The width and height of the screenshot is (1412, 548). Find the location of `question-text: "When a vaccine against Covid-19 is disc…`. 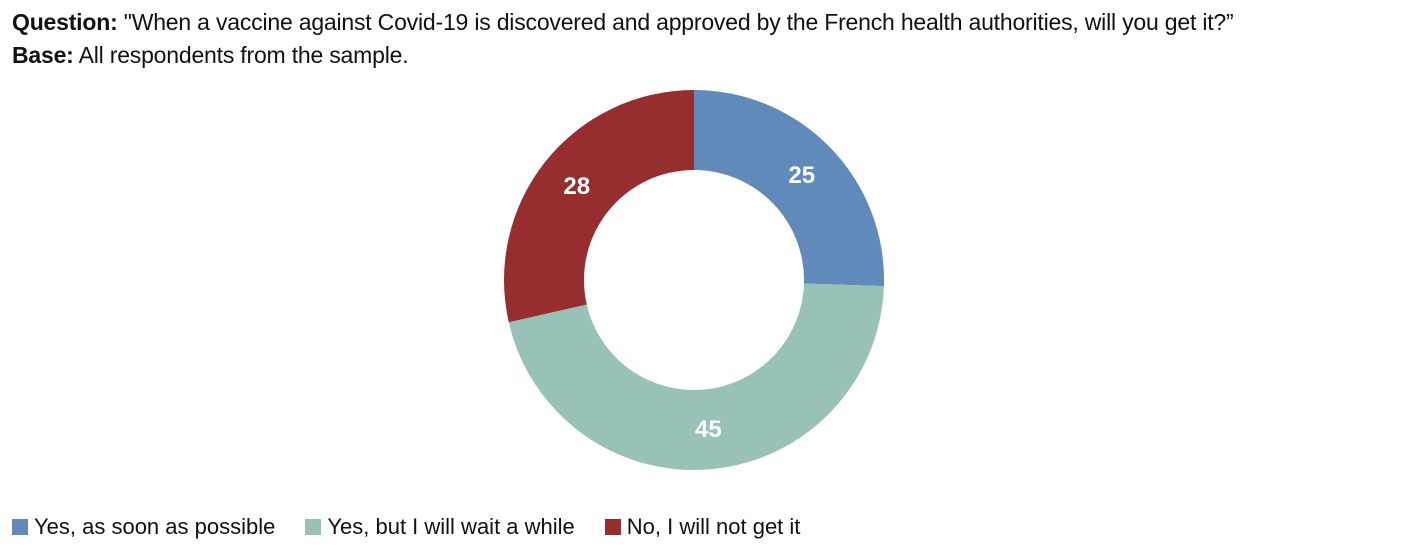

question-text: "When a vaccine against Covid-19 is disc… is located at coordinates (678, 22).